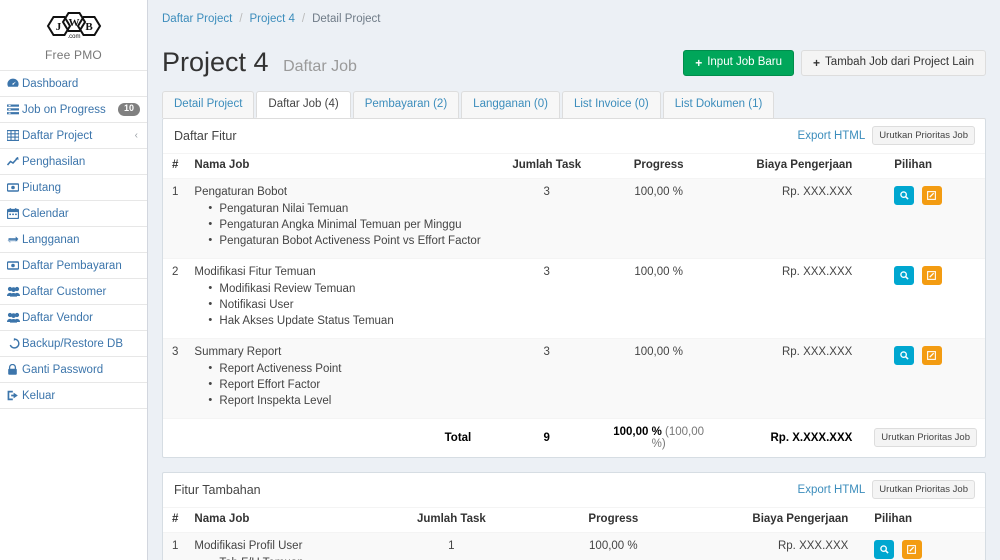 This screenshot has width=1000, height=560. What do you see at coordinates (51, 239) in the screenshot?
I see `sidebar-item-label: Langganan` at bounding box center [51, 239].